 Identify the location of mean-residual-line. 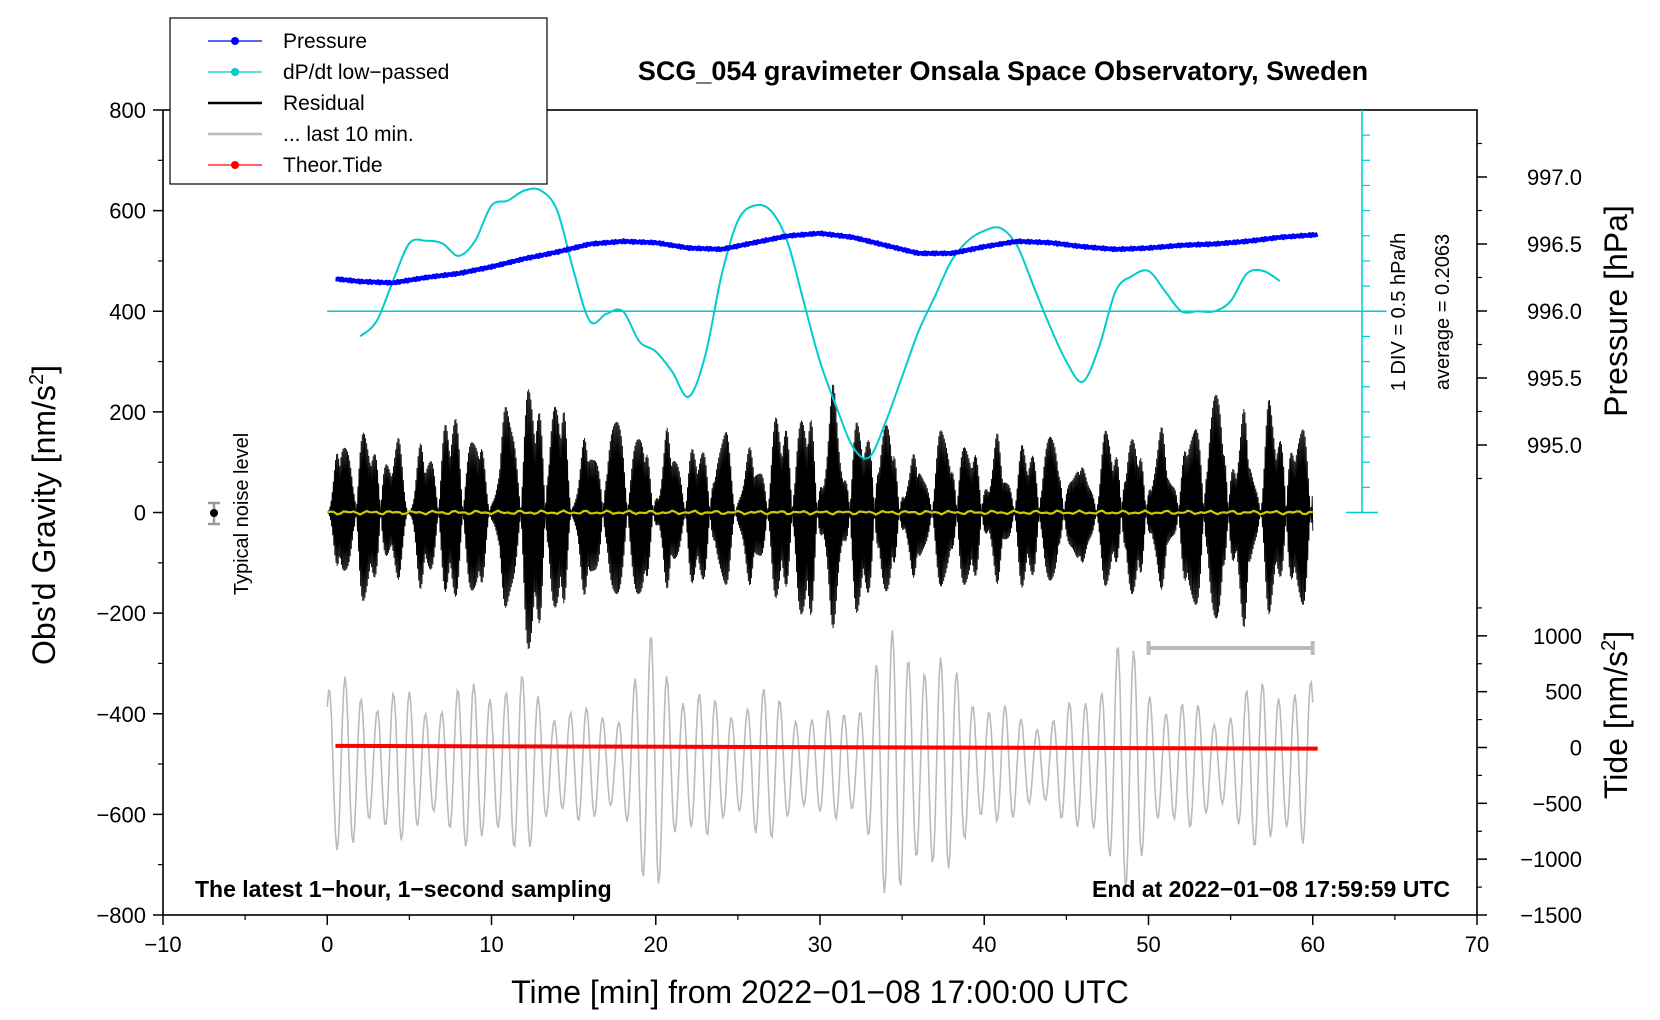
(820, 512).